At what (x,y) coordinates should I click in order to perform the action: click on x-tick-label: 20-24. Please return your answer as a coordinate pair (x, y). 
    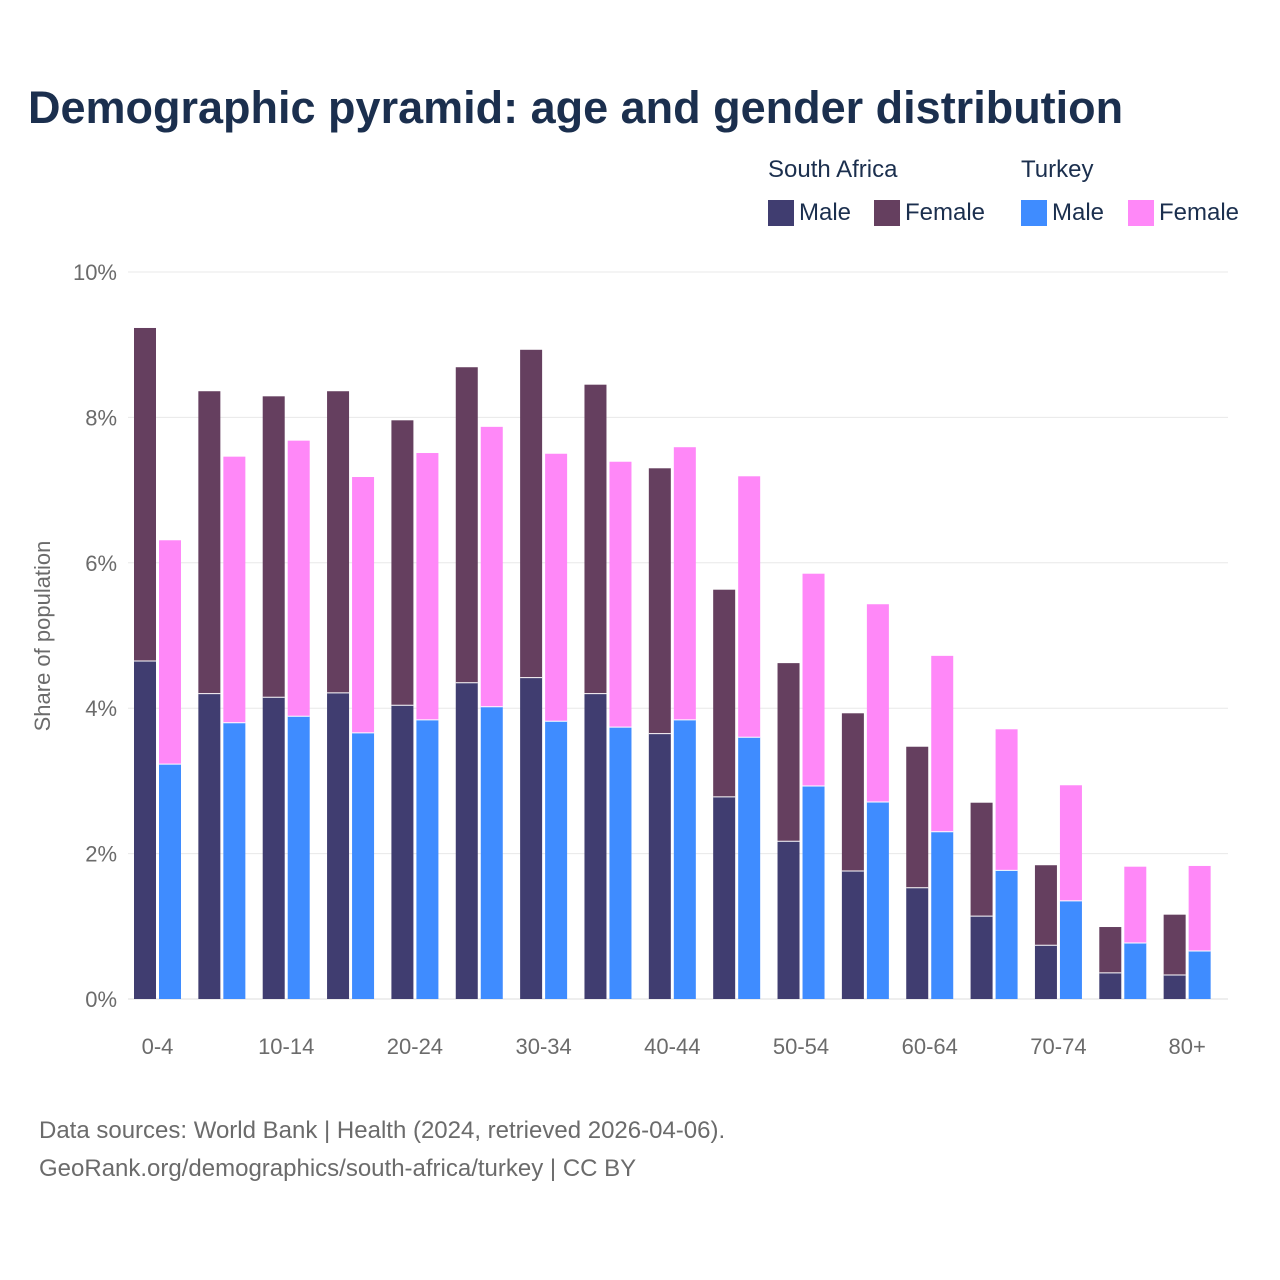
    Looking at the image, I should click on (415, 1046).